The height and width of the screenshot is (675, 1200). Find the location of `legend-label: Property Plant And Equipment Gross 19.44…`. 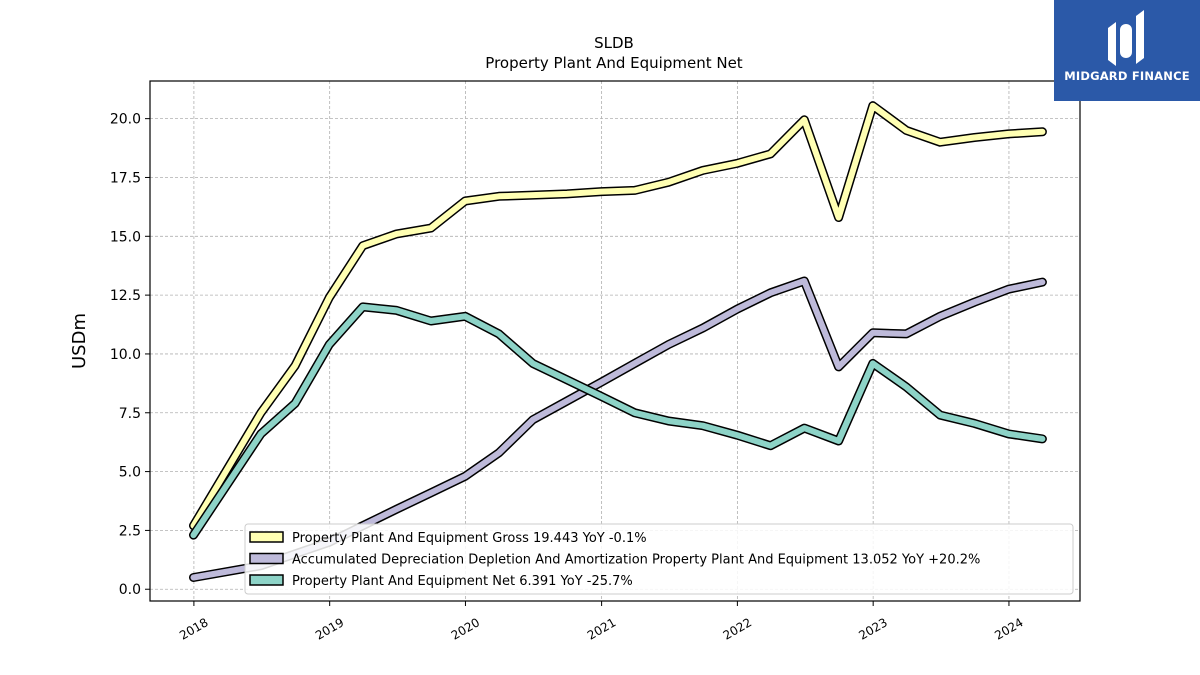

legend-label: Property Plant And Equipment Gross 19.44… is located at coordinates (469, 538).